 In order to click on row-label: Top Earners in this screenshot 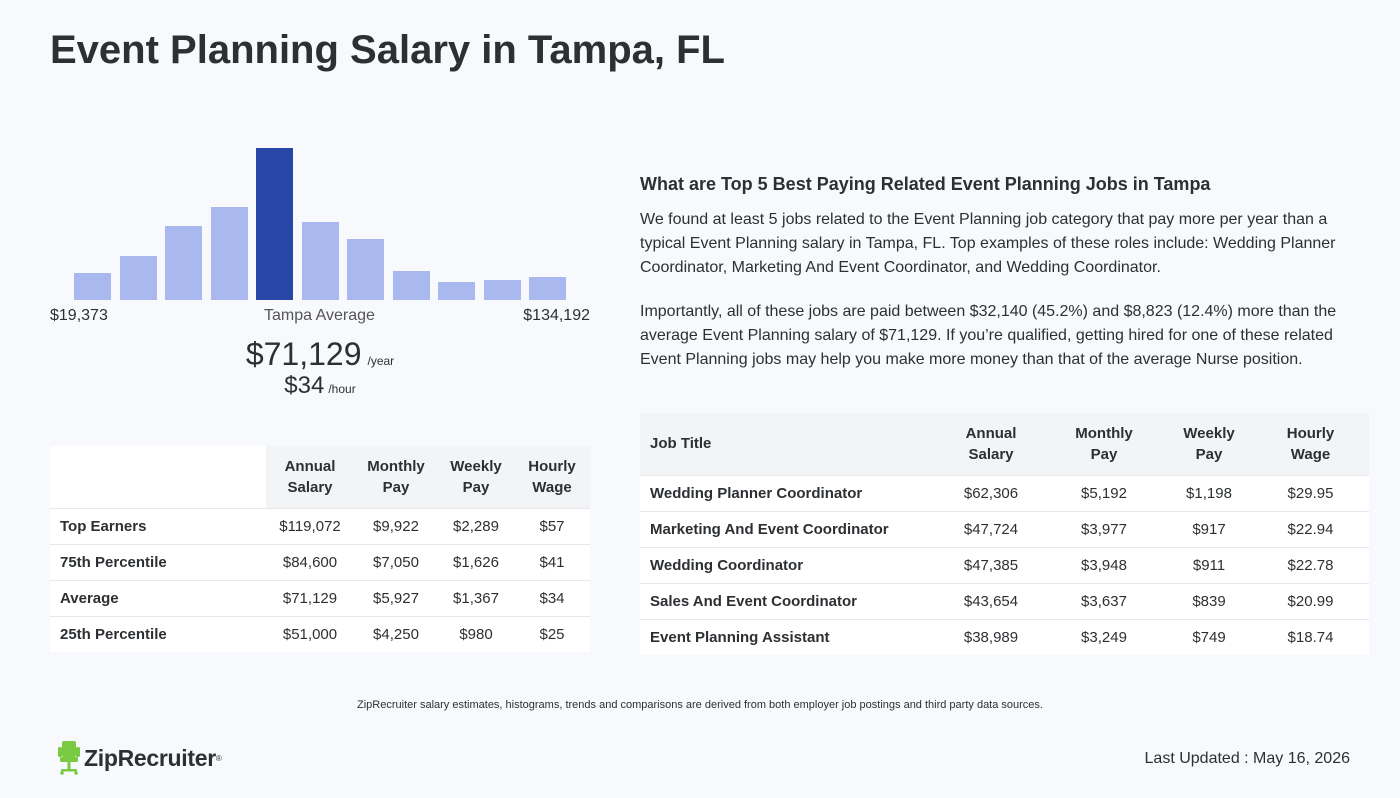, I will do `click(158, 525)`.